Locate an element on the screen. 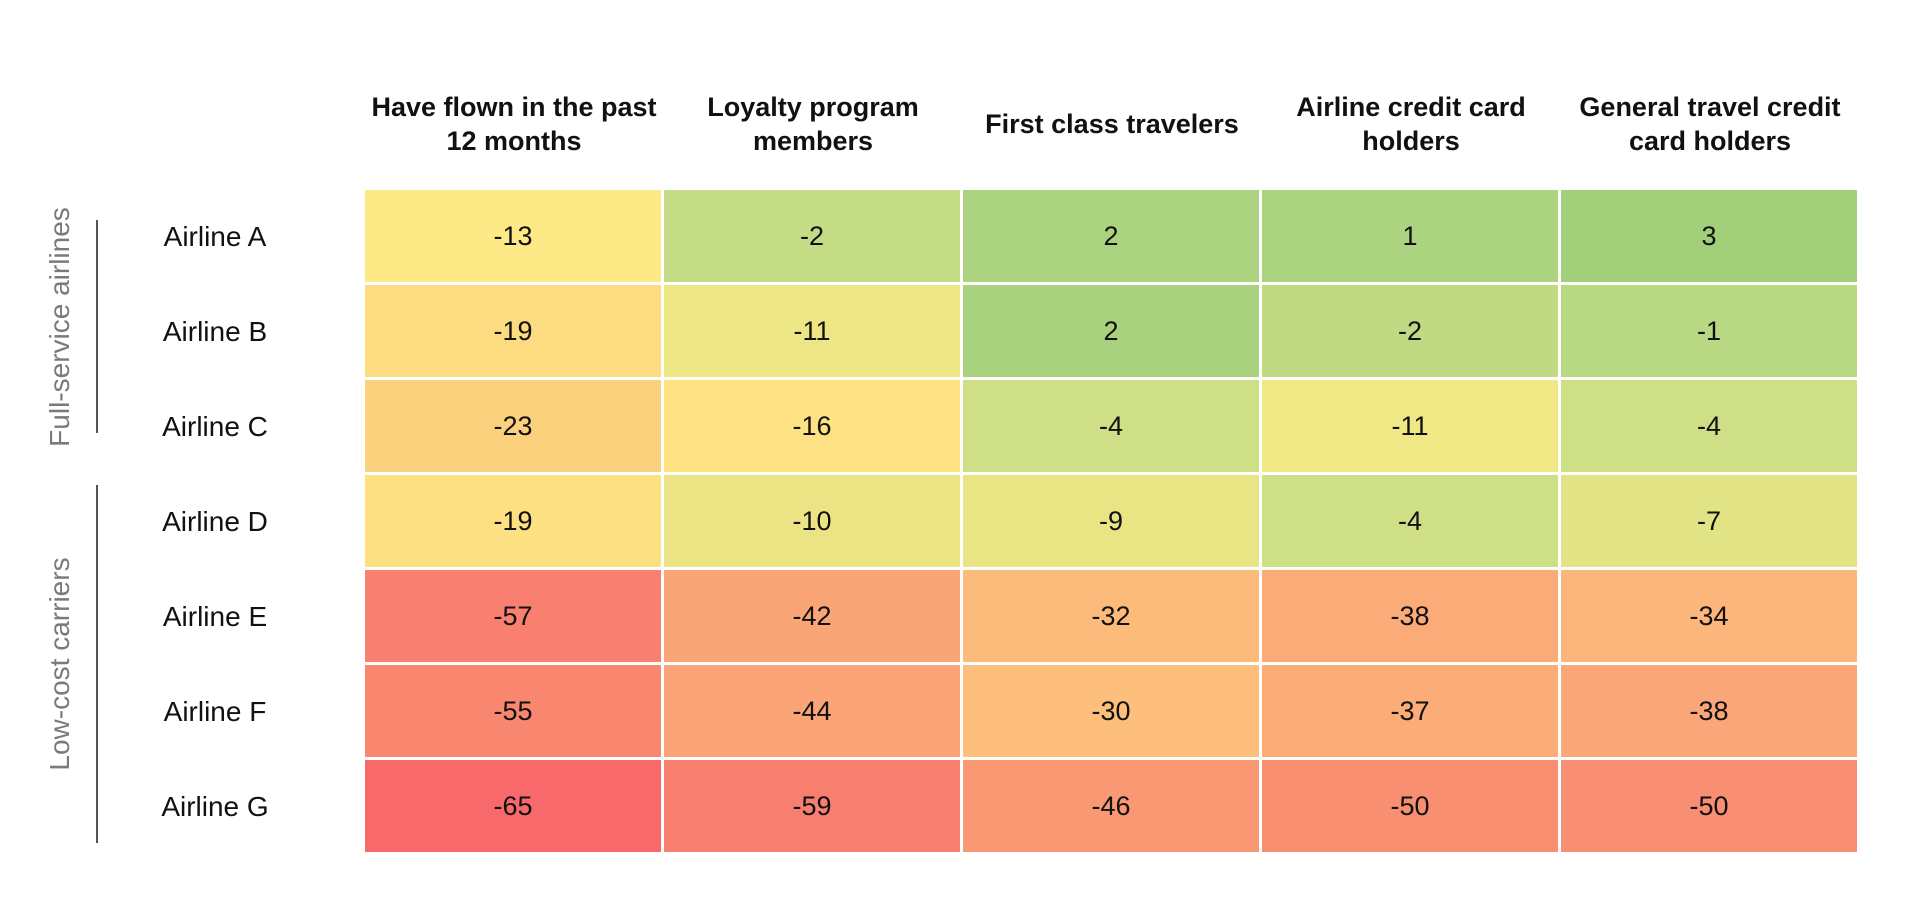 Image resolution: width=1920 pixels, height=922 pixels. heatmap-cell: -32 is located at coordinates (1111, 616).